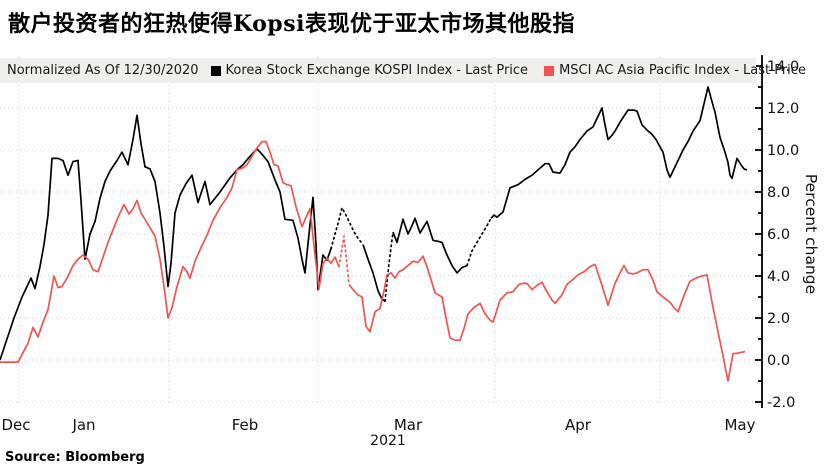  What do you see at coordinates (778, 277) in the screenshot?
I see `svg-text: 4.0` at bounding box center [778, 277].